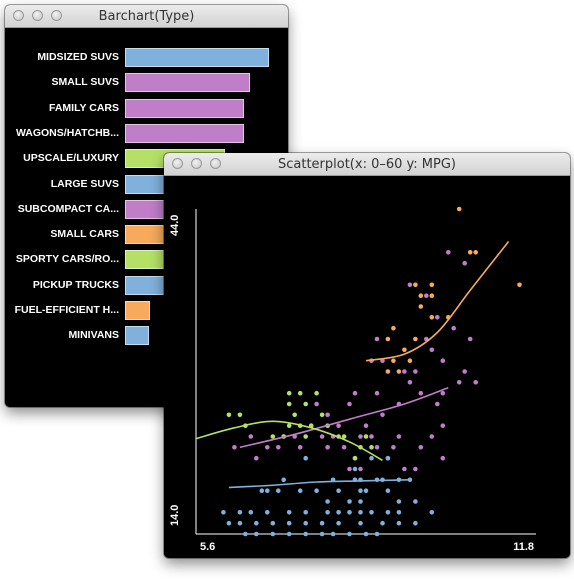  Describe the element at coordinates (18, 15) in the screenshot. I see `close-window-button` at that location.